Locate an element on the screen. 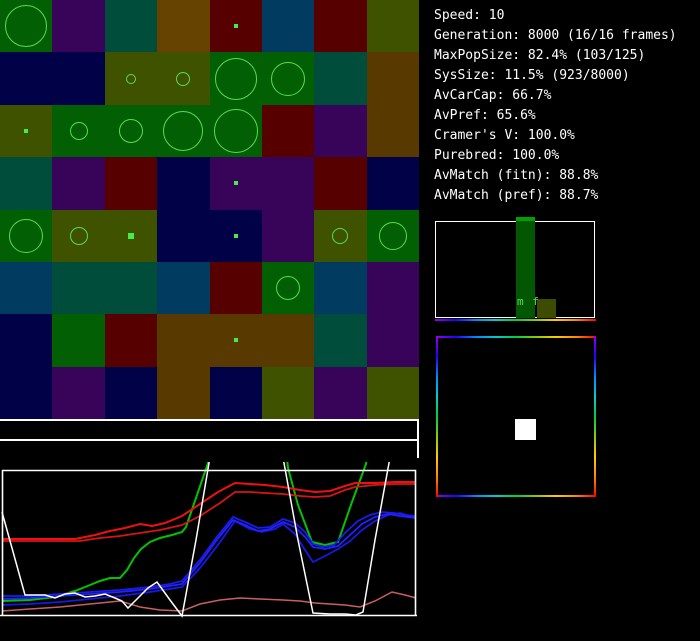  stat-line: Cramer's V: 100.0% is located at coordinates (504, 135).